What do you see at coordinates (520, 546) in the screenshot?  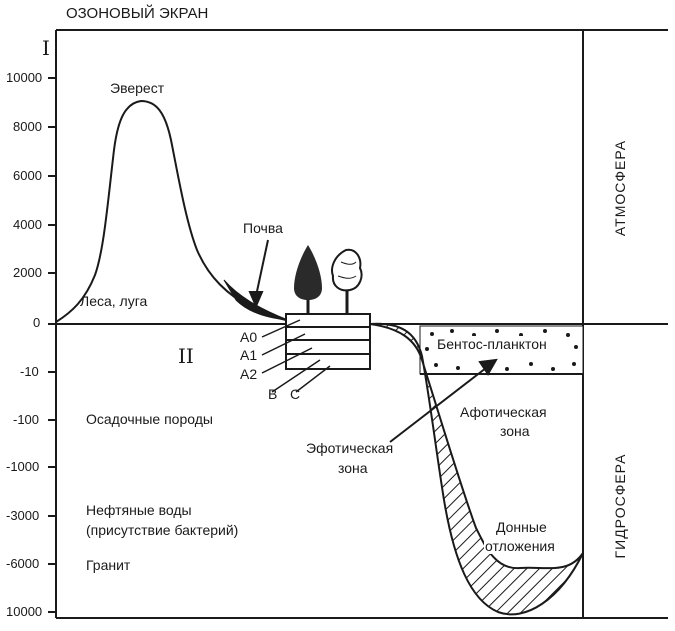 I see `bottom-sediments-label-line2: отложения` at bounding box center [520, 546].